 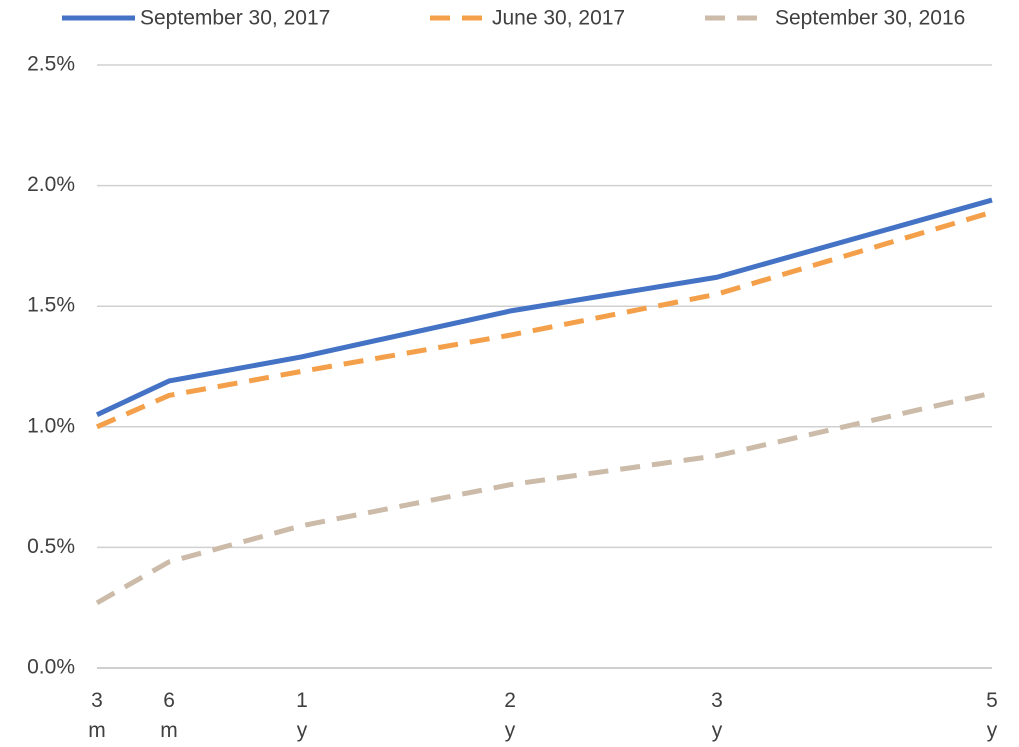 What do you see at coordinates (558, 18) in the screenshot?
I see `legend-label: June 30, 2017` at bounding box center [558, 18].